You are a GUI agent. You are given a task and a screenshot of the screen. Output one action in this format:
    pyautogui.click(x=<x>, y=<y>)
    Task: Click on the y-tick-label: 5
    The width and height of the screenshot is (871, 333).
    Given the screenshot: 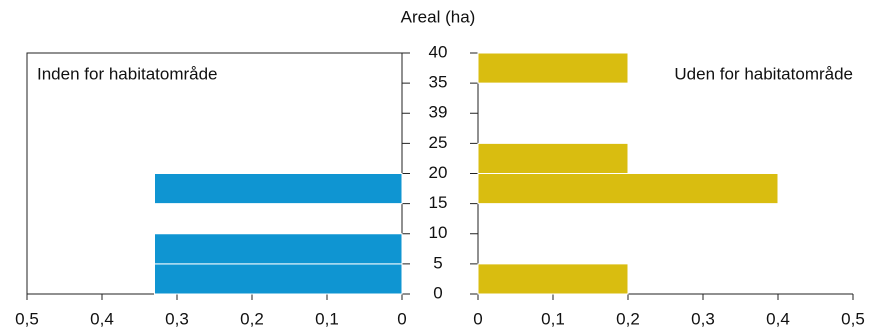 What is the action you would take?
    pyautogui.click(x=437, y=262)
    